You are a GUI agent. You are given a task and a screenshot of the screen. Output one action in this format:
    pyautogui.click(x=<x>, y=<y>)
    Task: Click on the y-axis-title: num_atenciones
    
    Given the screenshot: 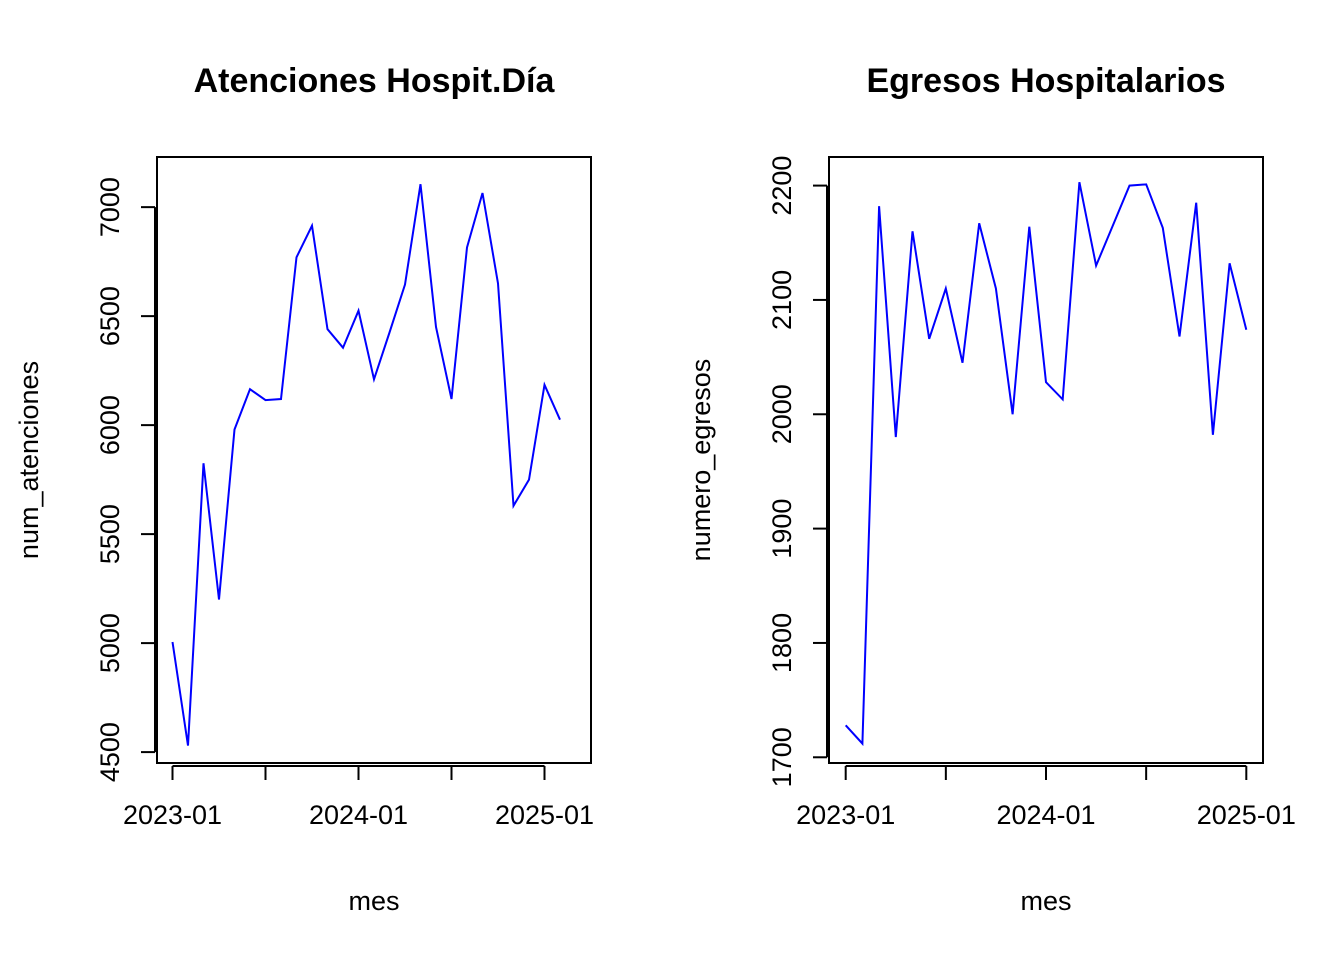 What is the action you would take?
    pyautogui.click(x=29, y=460)
    